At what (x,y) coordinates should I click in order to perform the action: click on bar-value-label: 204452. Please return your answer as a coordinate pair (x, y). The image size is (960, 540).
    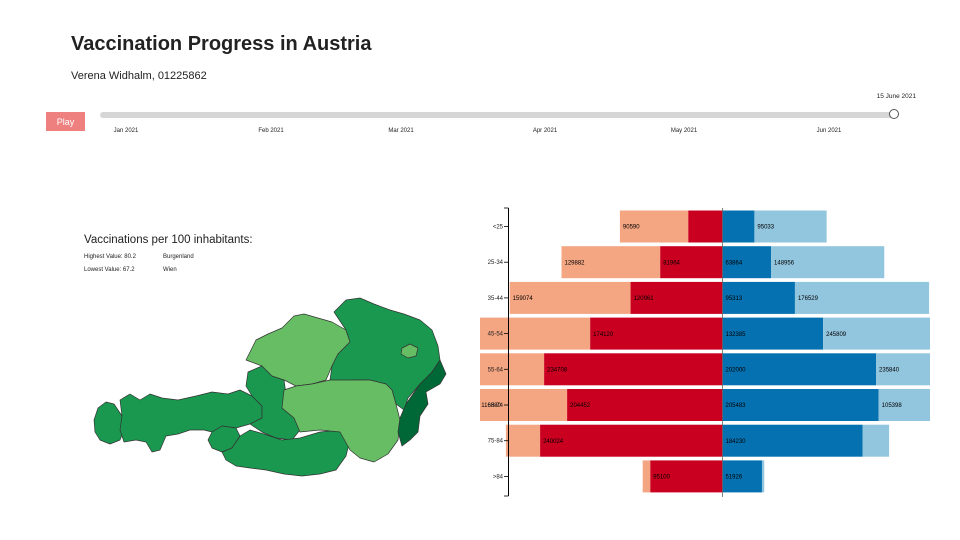
    Looking at the image, I should click on (580, 406).